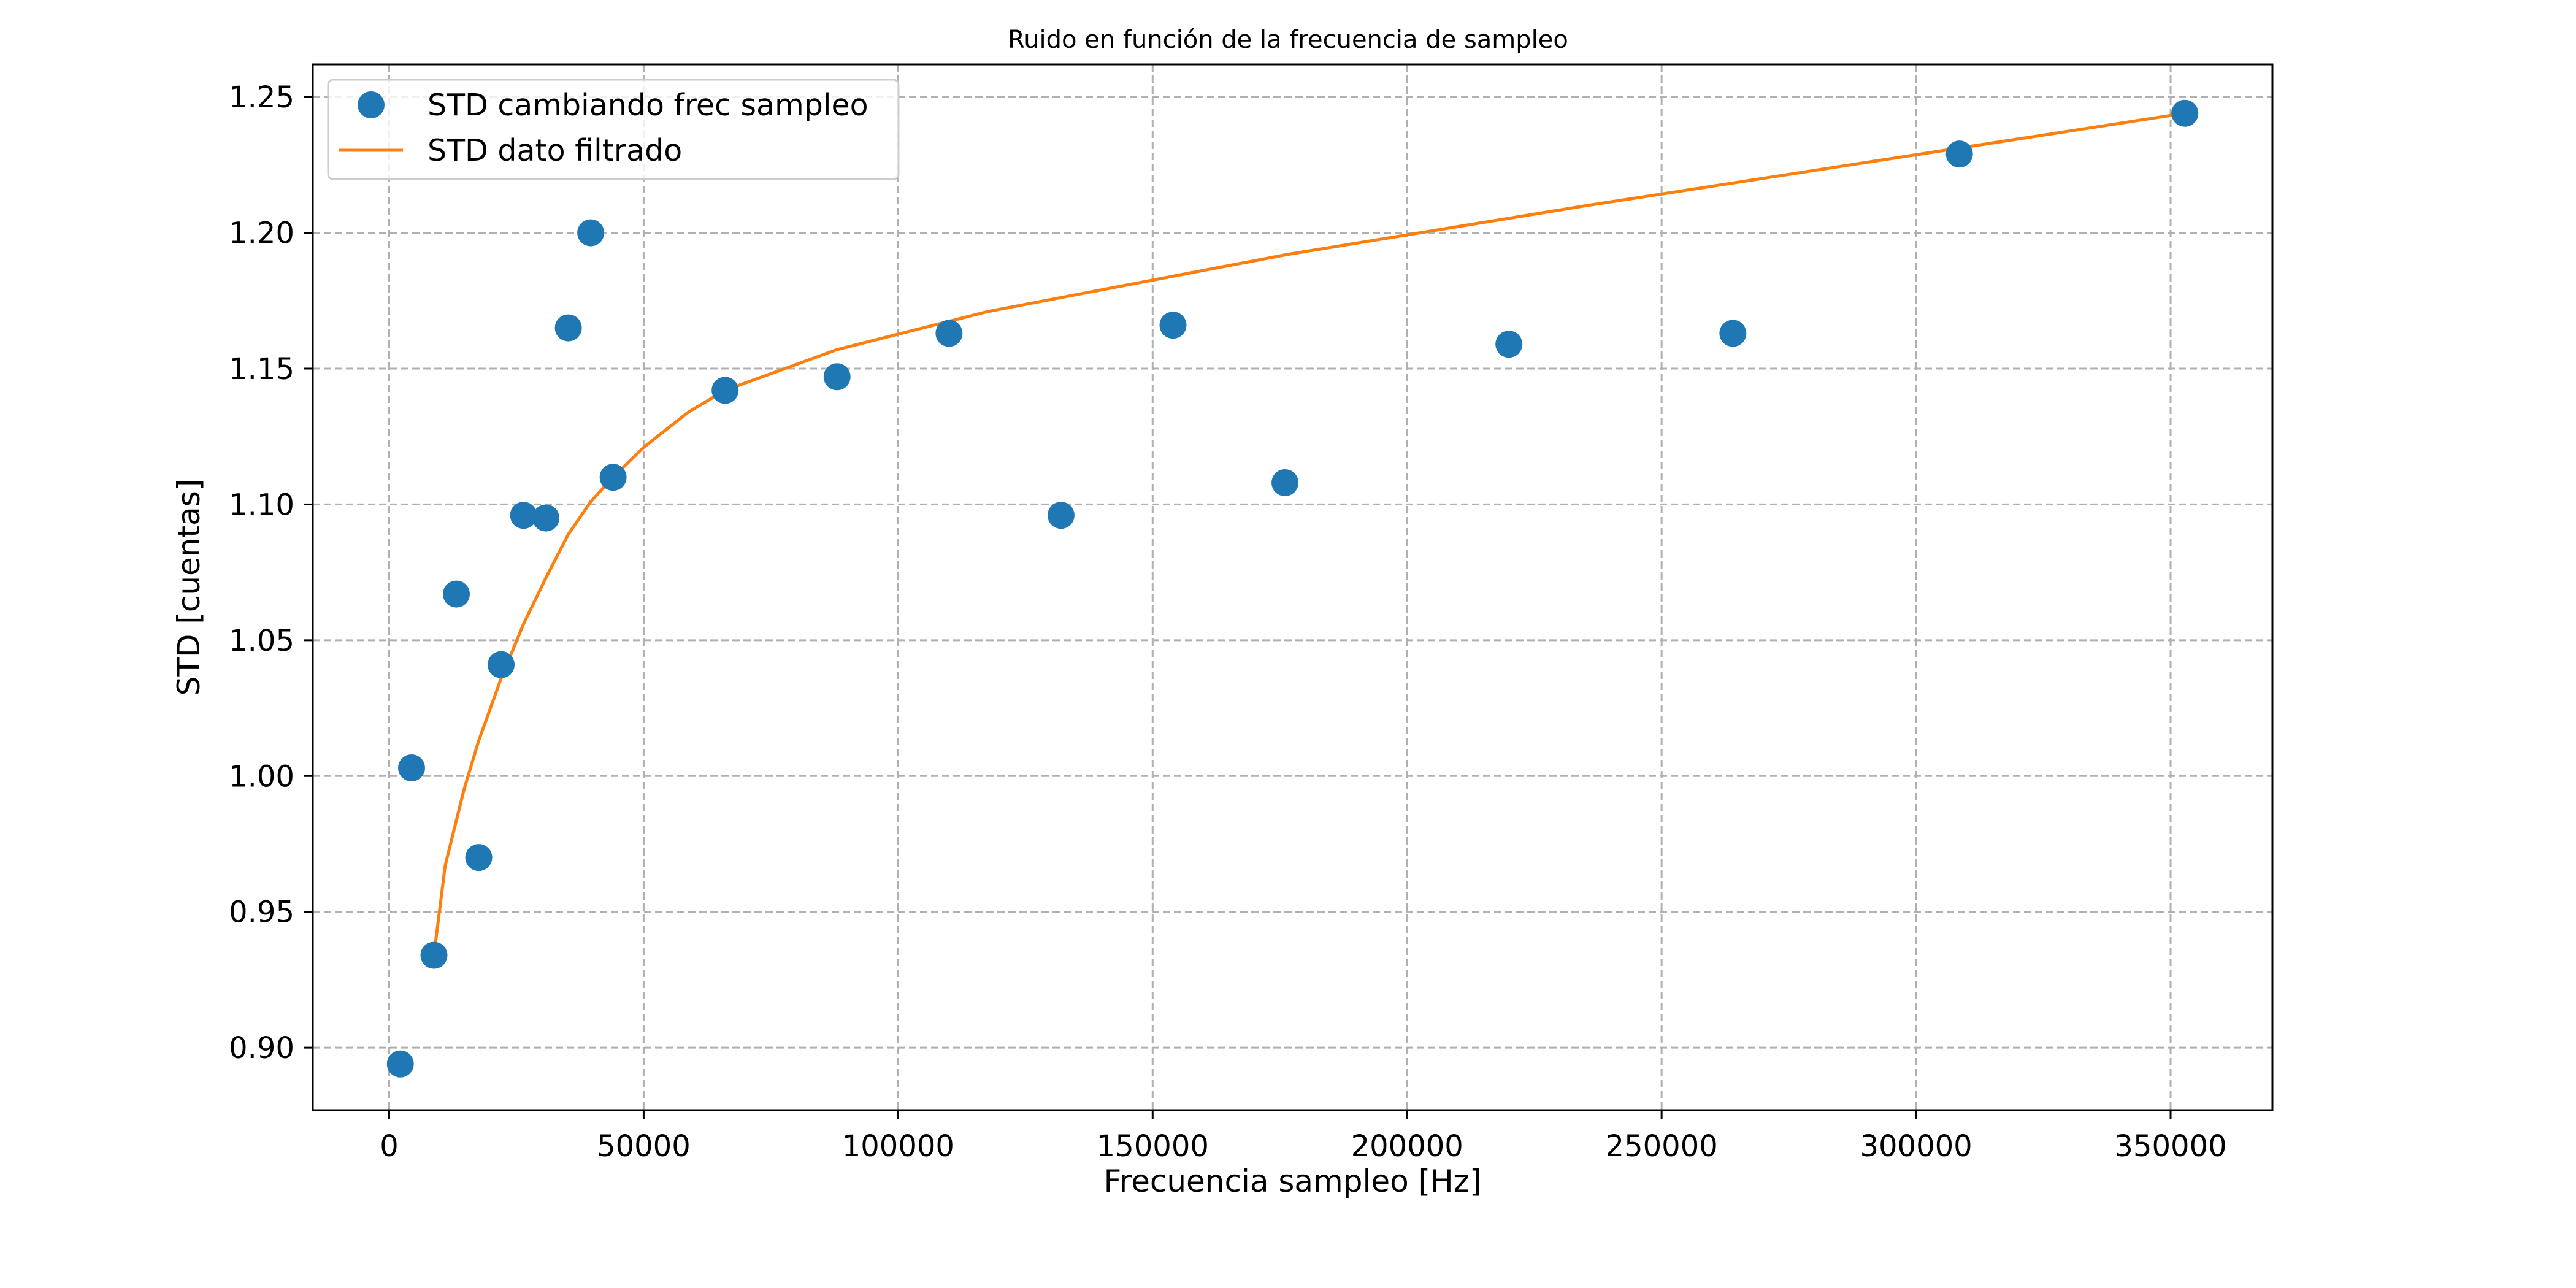 The width and height of the screenshot is (2576, 1288). What do you see at coordinates (261, 912) in the screenshot?
I see `y-tick-label: 0.95` at bounding box center [261, 912].